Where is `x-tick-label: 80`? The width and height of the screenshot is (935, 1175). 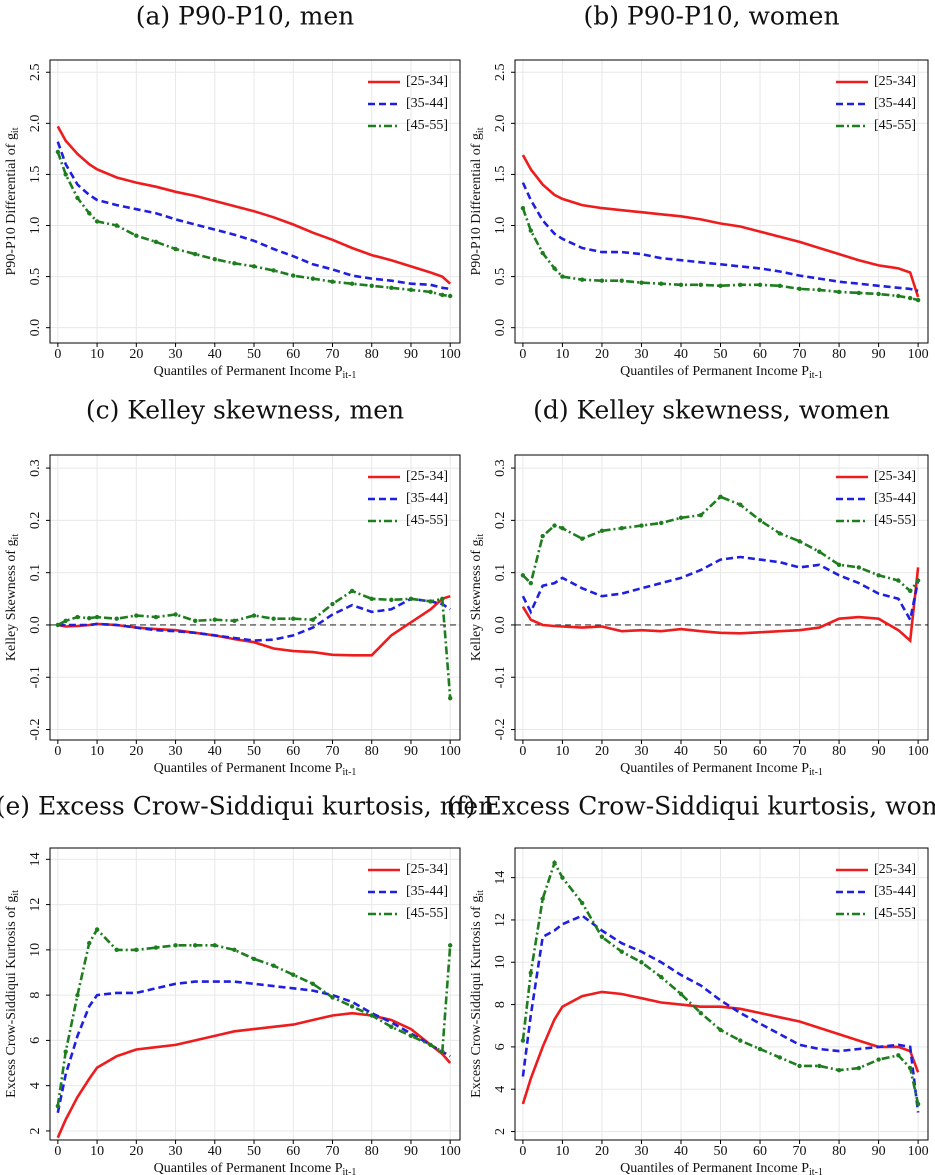
x-tick-label: 80 is located at coordinates (839, 354).